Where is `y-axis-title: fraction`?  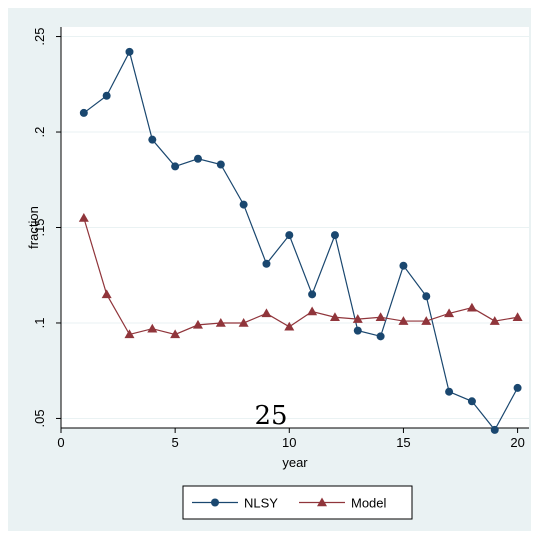 y-axis-title: fraction is located at coordinates (33, 227).